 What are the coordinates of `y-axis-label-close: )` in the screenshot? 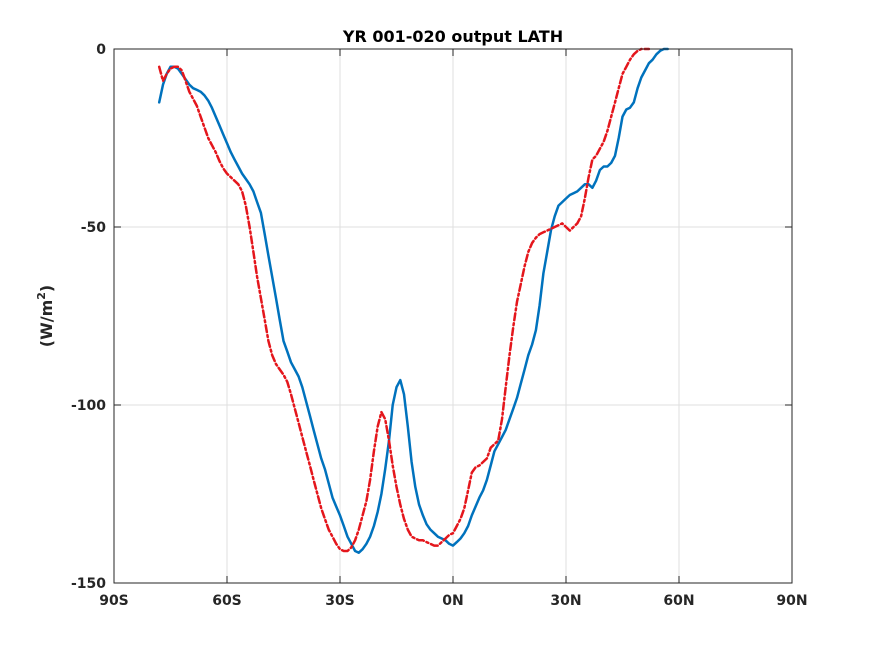 It's located at (46, 288).